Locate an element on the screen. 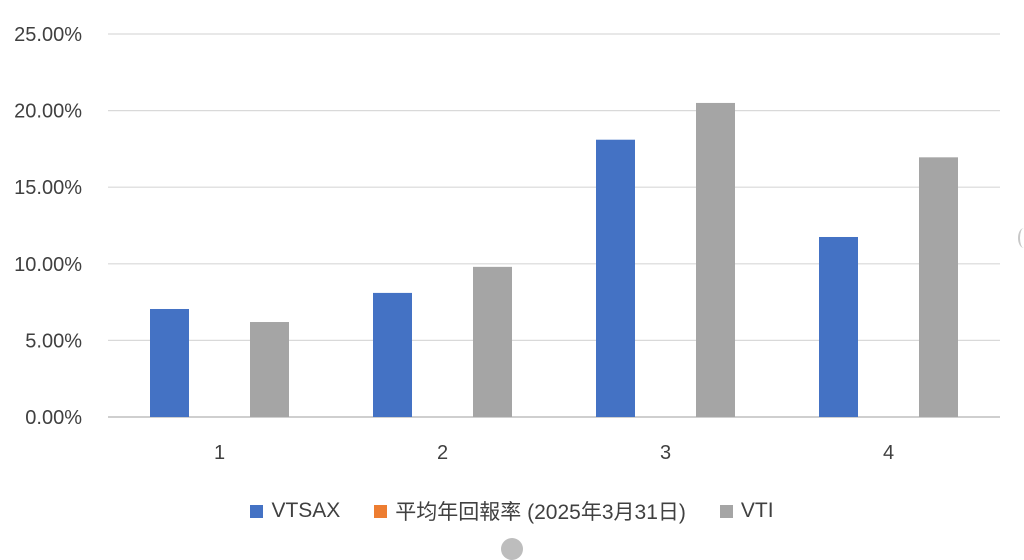 Image resolution: width=1024 pixels, height=560 pixels. y-tick-label: 15.00% is located at coordinates (48, 188).